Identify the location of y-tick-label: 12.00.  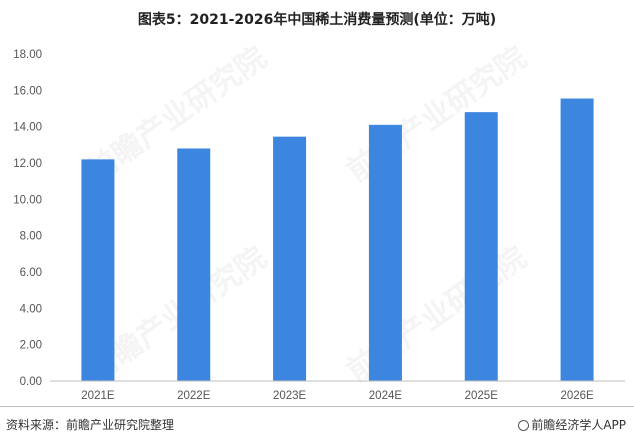
(27, 164).